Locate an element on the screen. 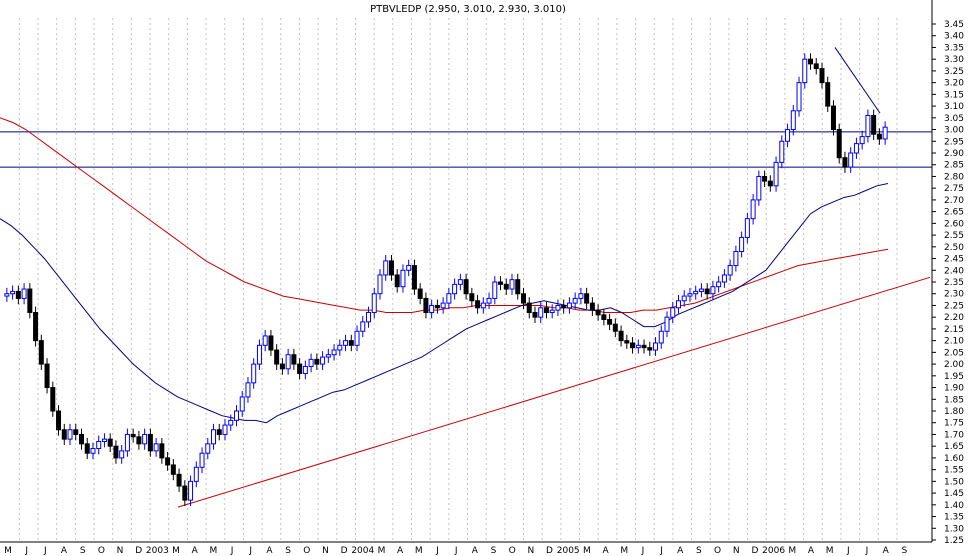  y-tick-label: 3.45 is located at coordinates (954, 25).